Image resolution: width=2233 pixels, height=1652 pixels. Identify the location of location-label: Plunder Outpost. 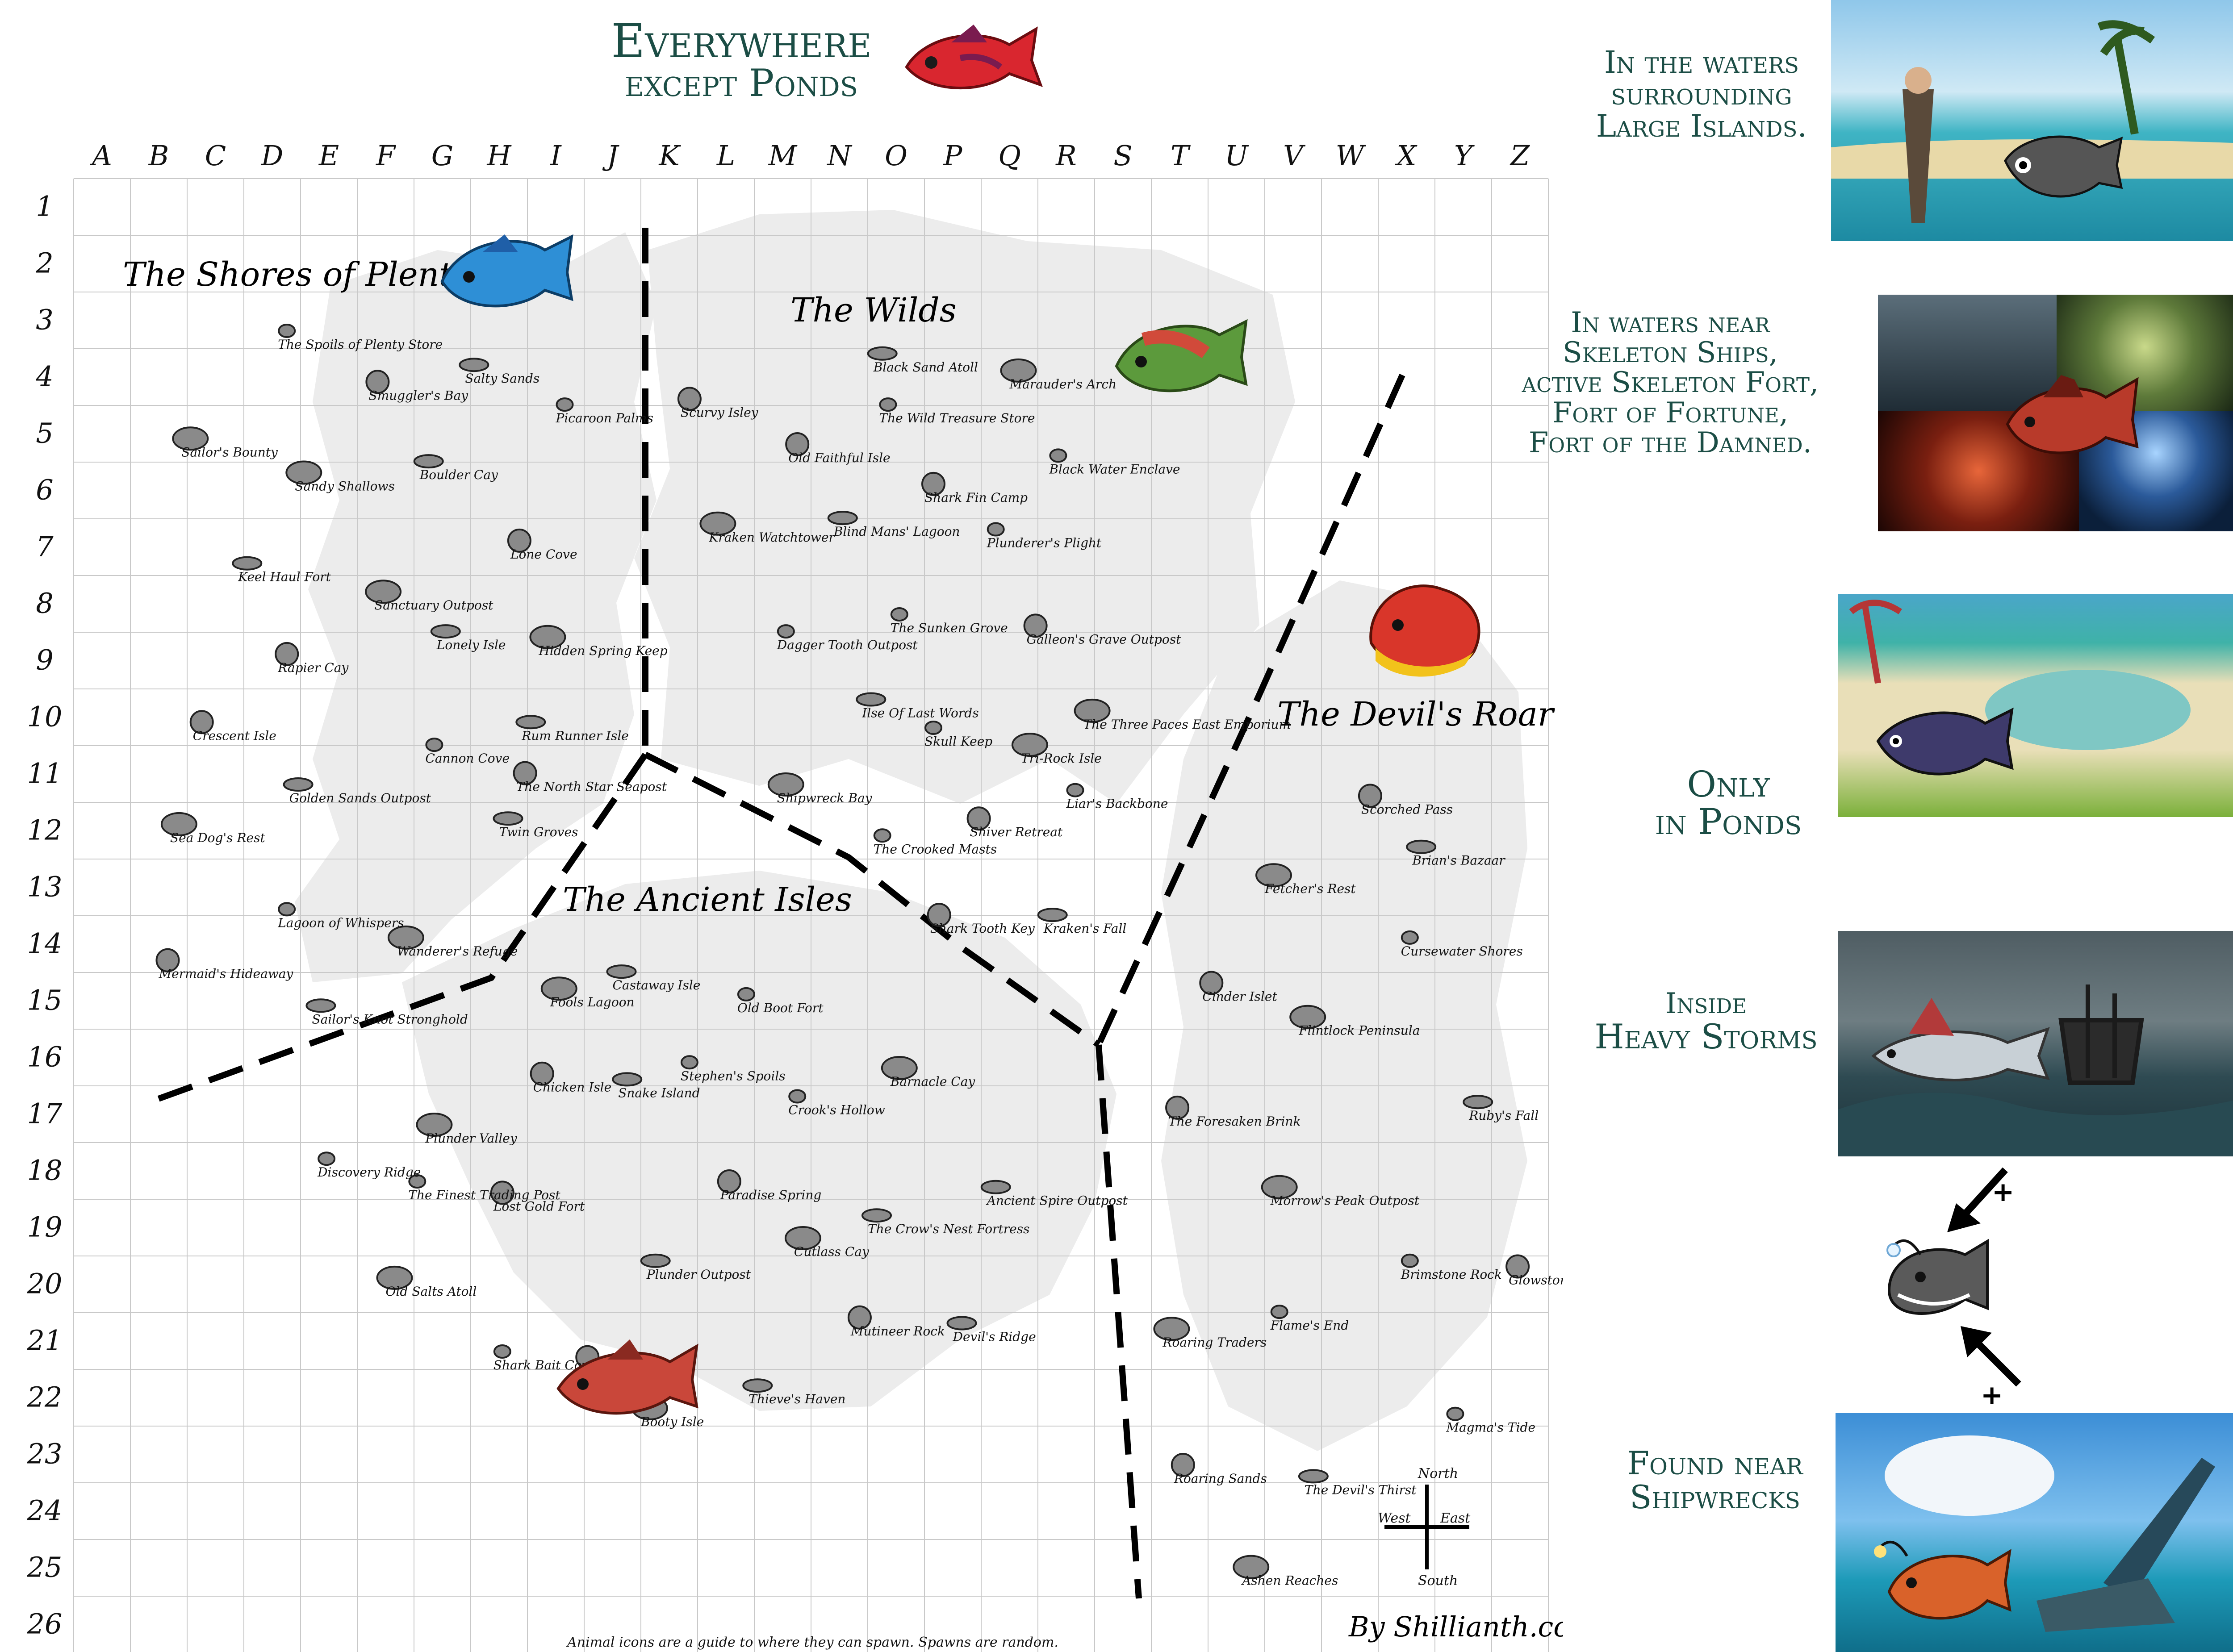
(698, 1274).